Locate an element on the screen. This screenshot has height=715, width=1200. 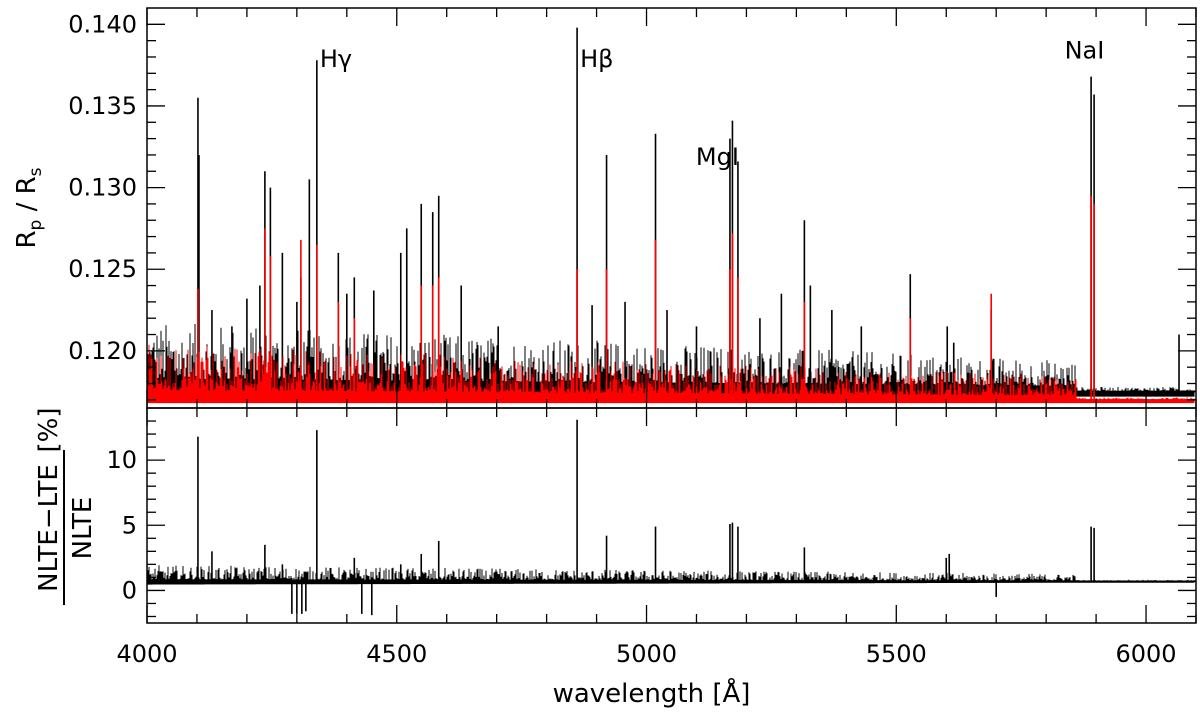
annotation-2: MgI is located at coordinates (717, 157).